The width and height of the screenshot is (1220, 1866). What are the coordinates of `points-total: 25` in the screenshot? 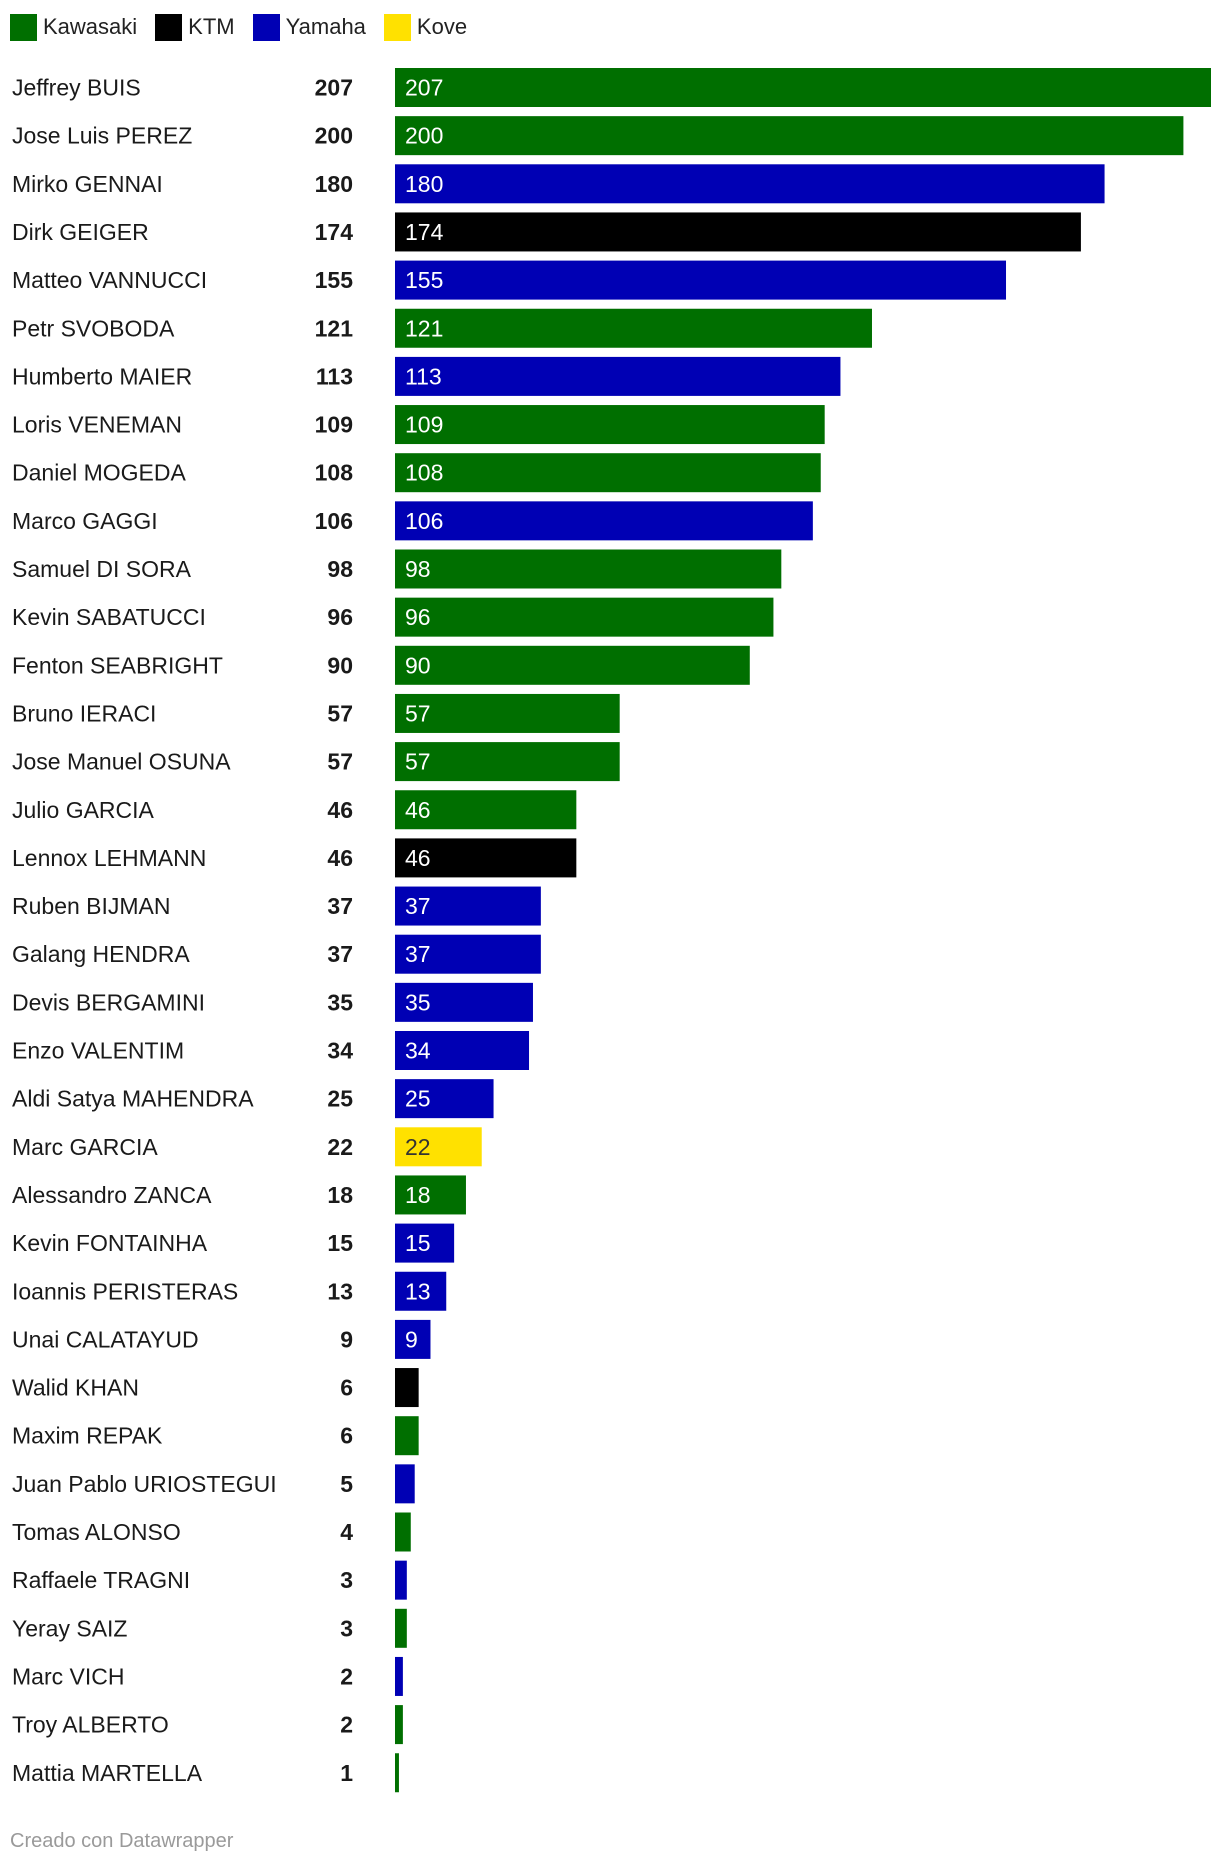 It's located at (340, 1099).